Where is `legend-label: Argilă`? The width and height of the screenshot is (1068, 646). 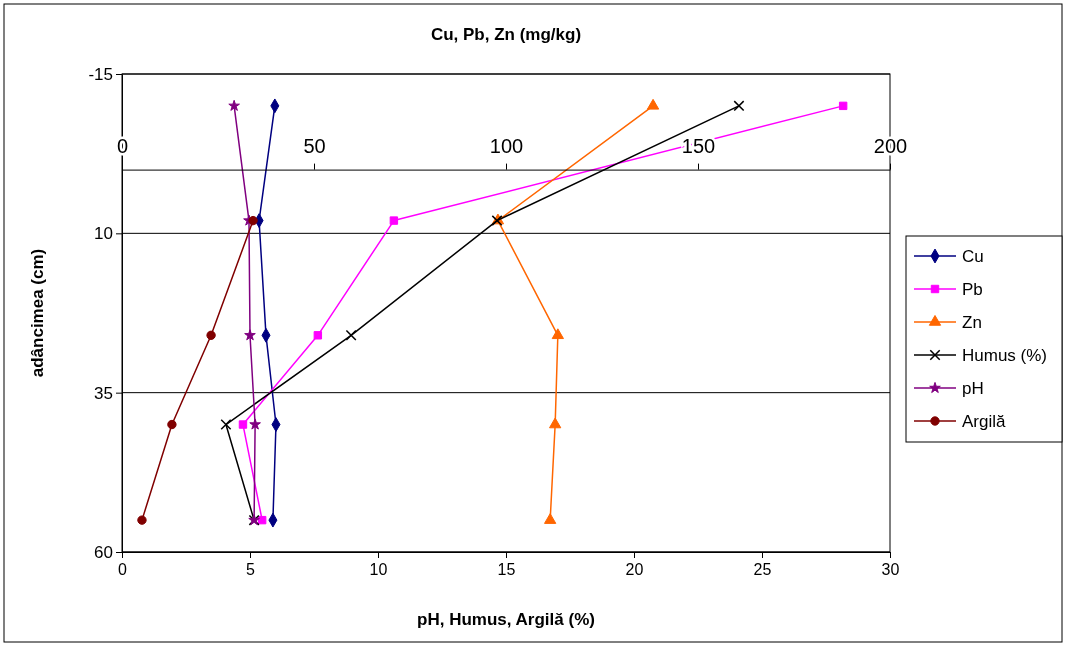
legend-label: Argilă is located at coordinates (984, 421).